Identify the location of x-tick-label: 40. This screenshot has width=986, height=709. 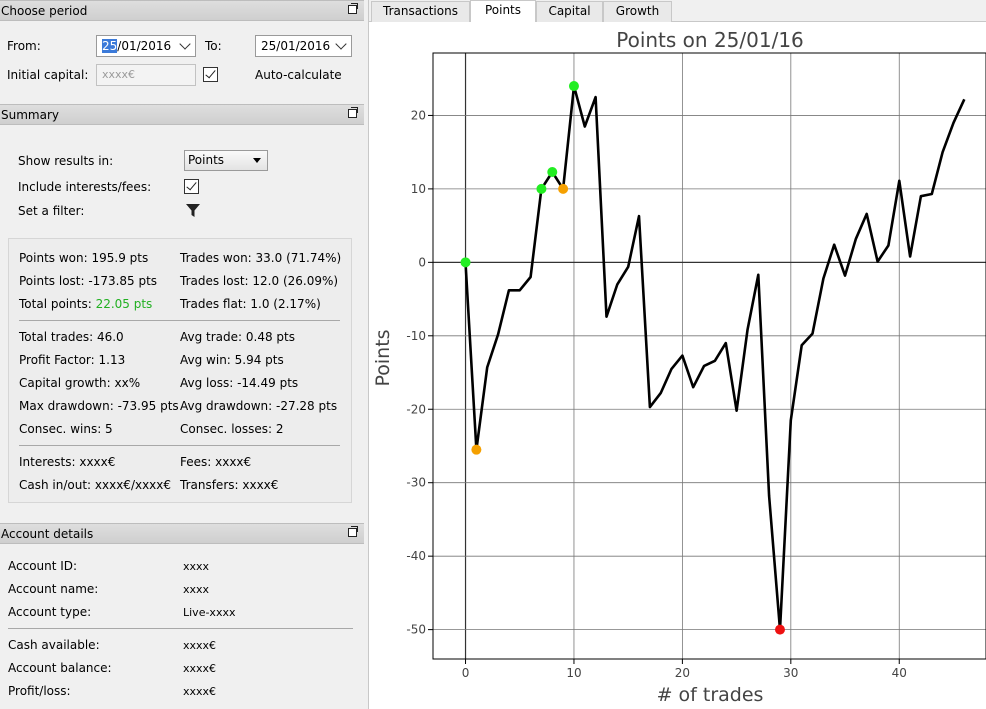
(899, 673).